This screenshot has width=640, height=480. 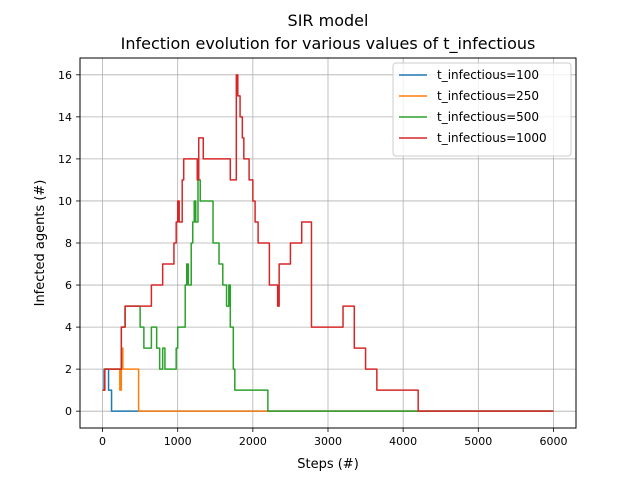 What do you see at coordinates (328, 464) in the screenshot?
I see `x-axis-label: Steps (#)` at bounding box center [328, 464].